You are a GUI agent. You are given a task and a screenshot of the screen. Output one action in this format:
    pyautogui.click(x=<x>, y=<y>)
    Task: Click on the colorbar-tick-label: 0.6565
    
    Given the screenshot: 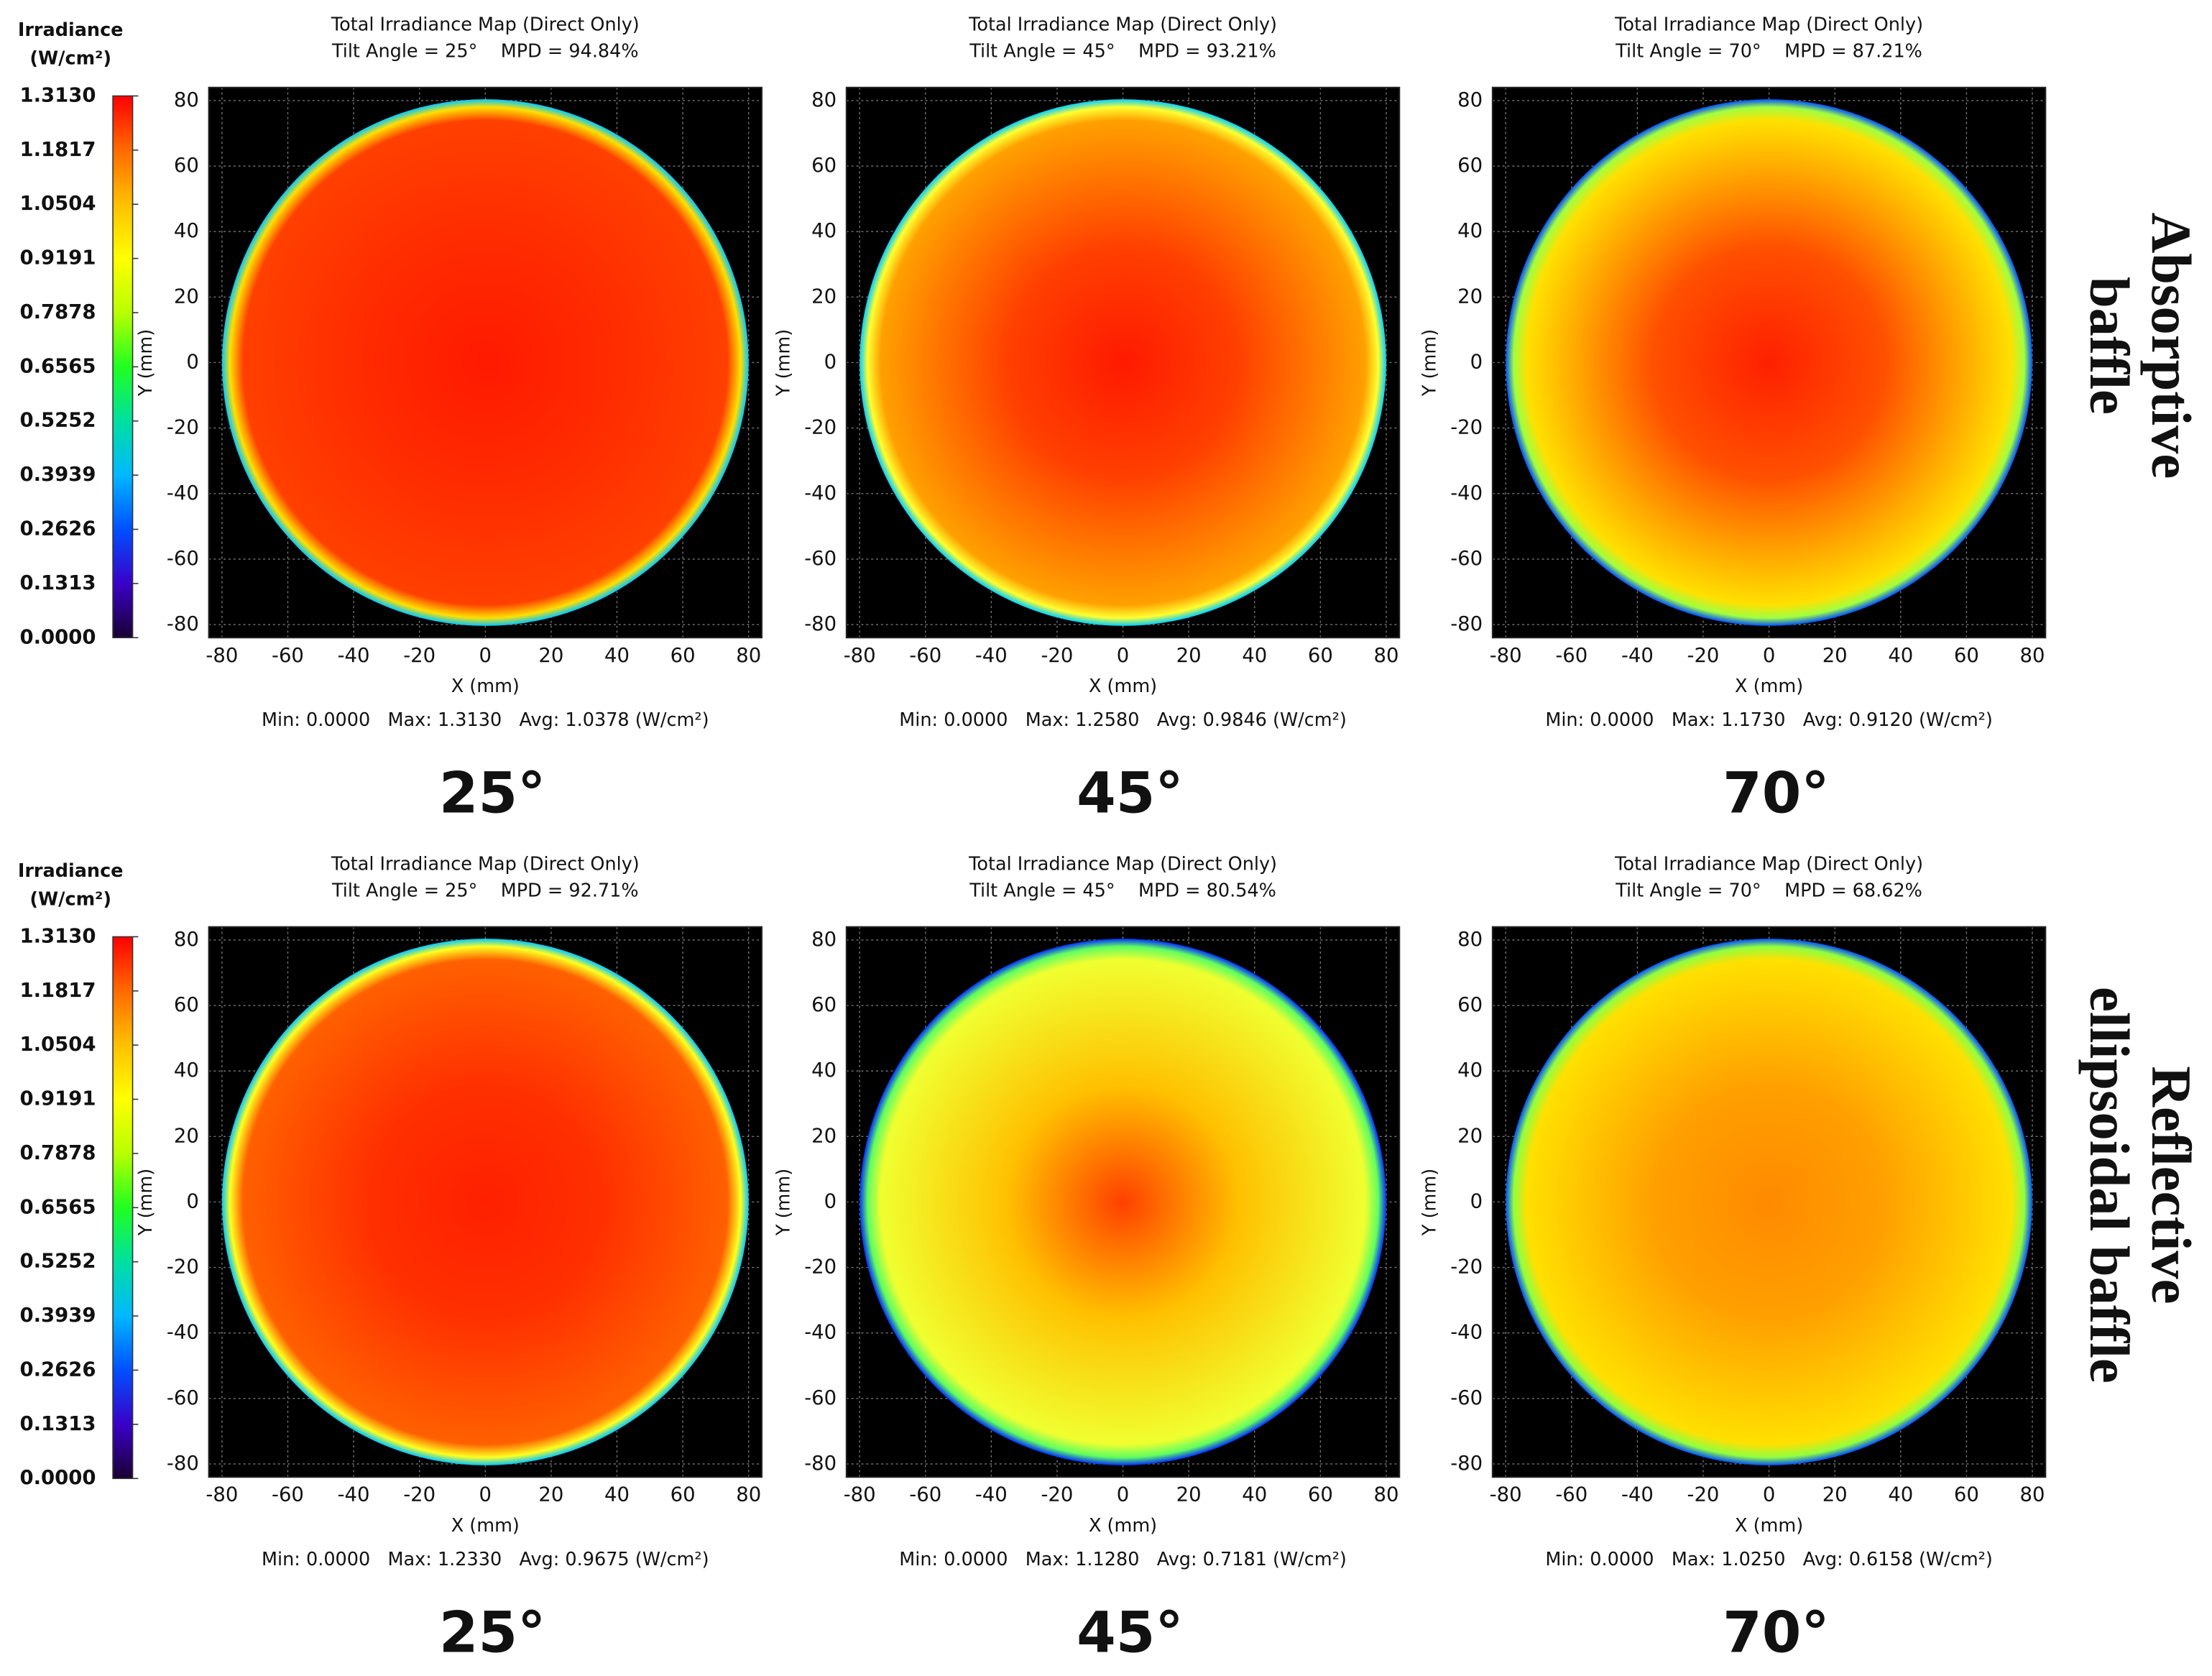 What is the action you would take?
    pyautogui.click(x=58, y=1206)
    